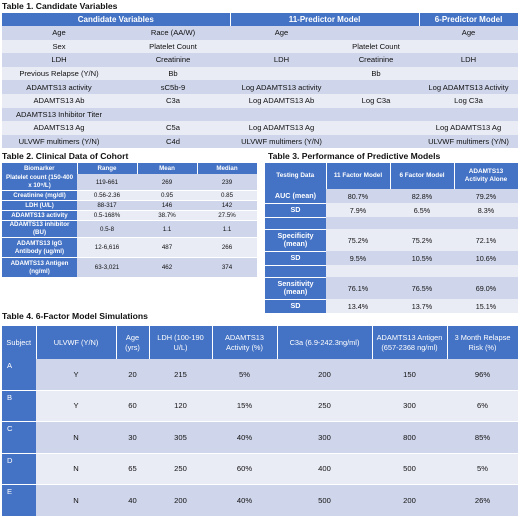 The image size is (520, 517). I want to click on table-cell: 40%, so click(244, 437).